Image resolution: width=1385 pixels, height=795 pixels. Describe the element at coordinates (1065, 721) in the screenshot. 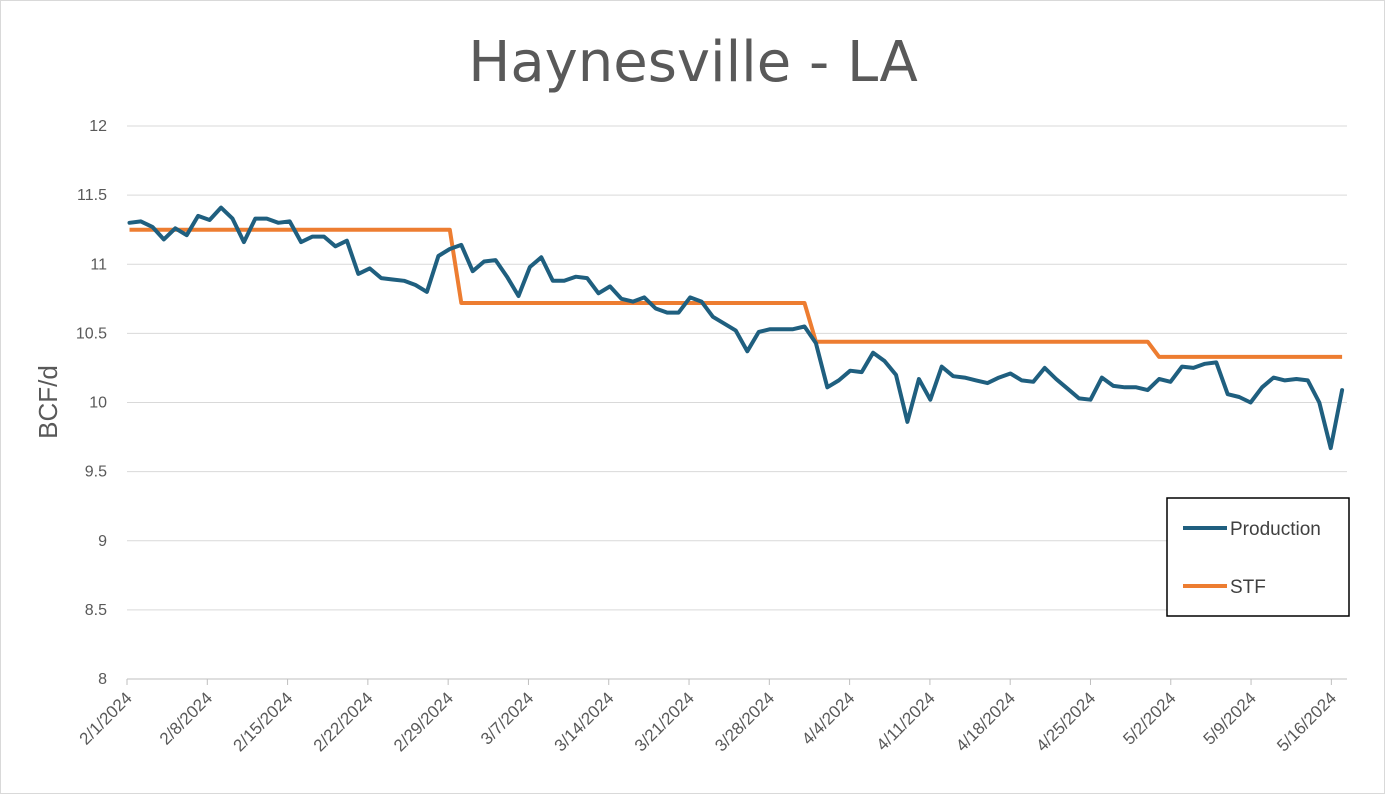

I see `x-tick-label: 4/25/2024` at that location.